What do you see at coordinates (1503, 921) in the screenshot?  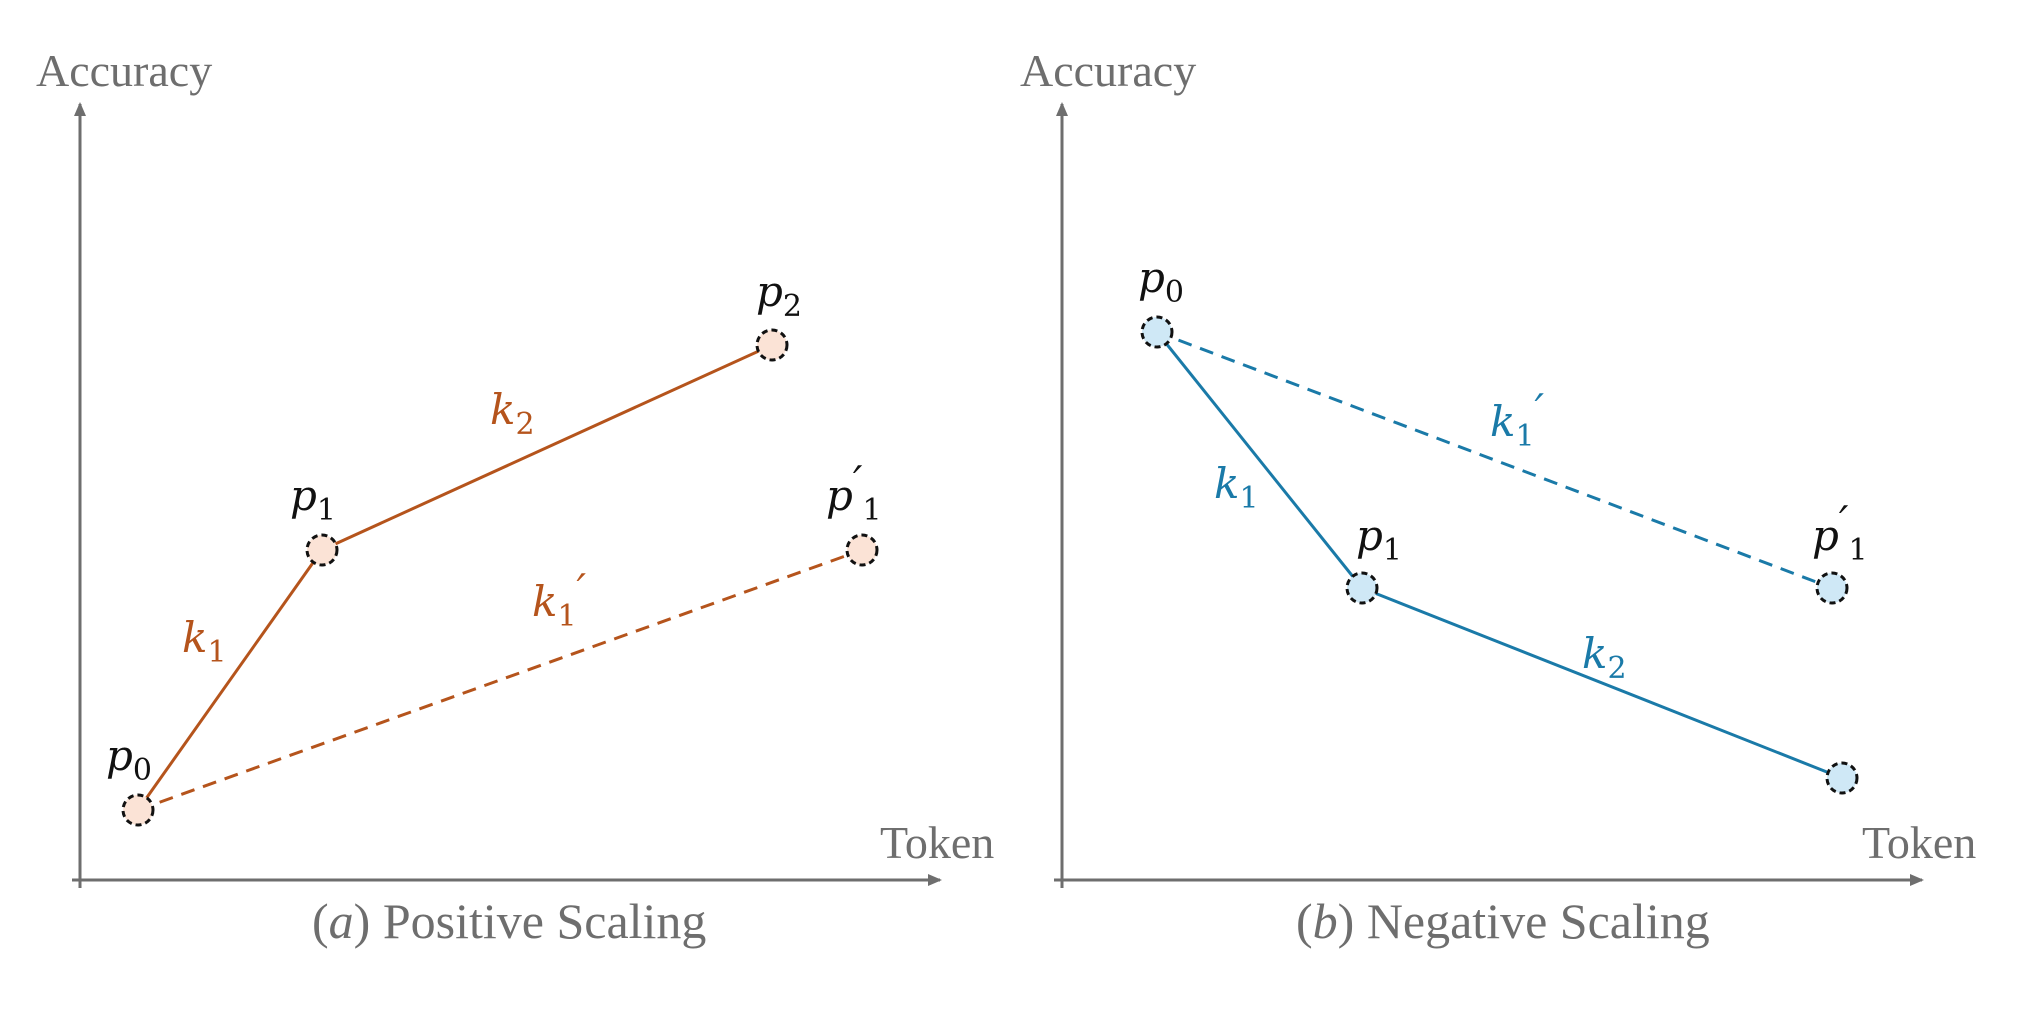 I see `panel-b-caption: (b) Negative Scaling` at bounding box center [1503, 921].